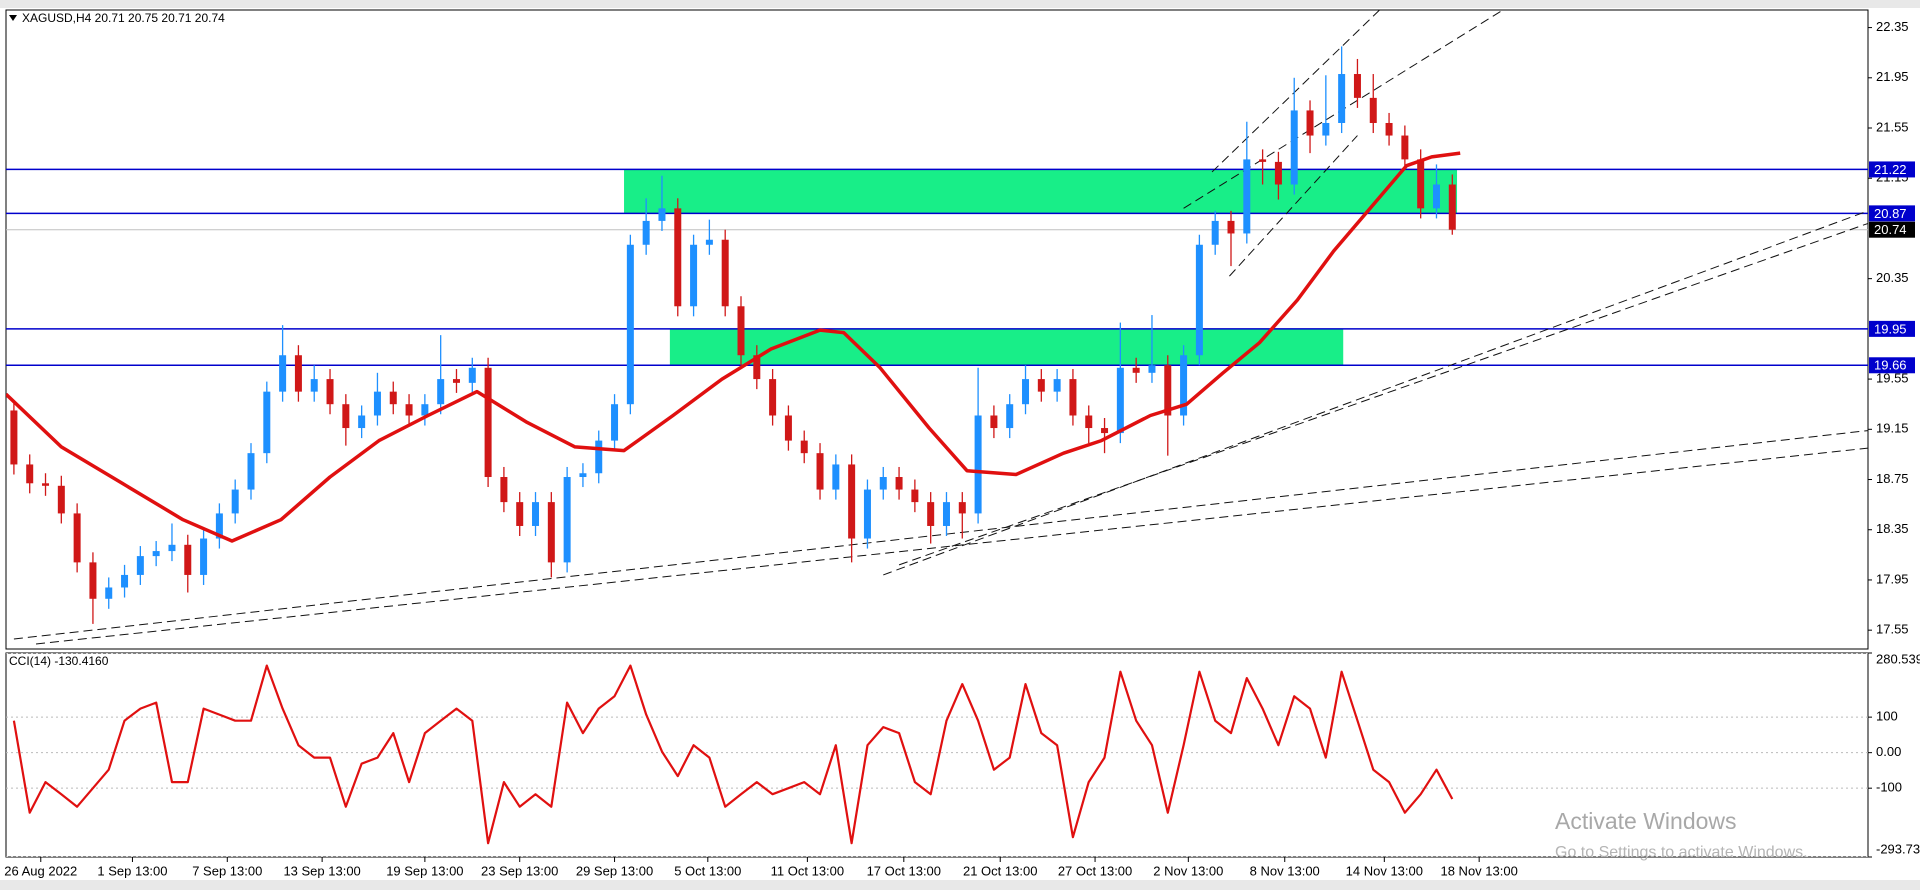 The height and width of the screenshot is (890, 1920). Describe the element at coordinates (519, 870) in the screenshot. I see `x-tick-label: 23 Sep 13:00` at that location.